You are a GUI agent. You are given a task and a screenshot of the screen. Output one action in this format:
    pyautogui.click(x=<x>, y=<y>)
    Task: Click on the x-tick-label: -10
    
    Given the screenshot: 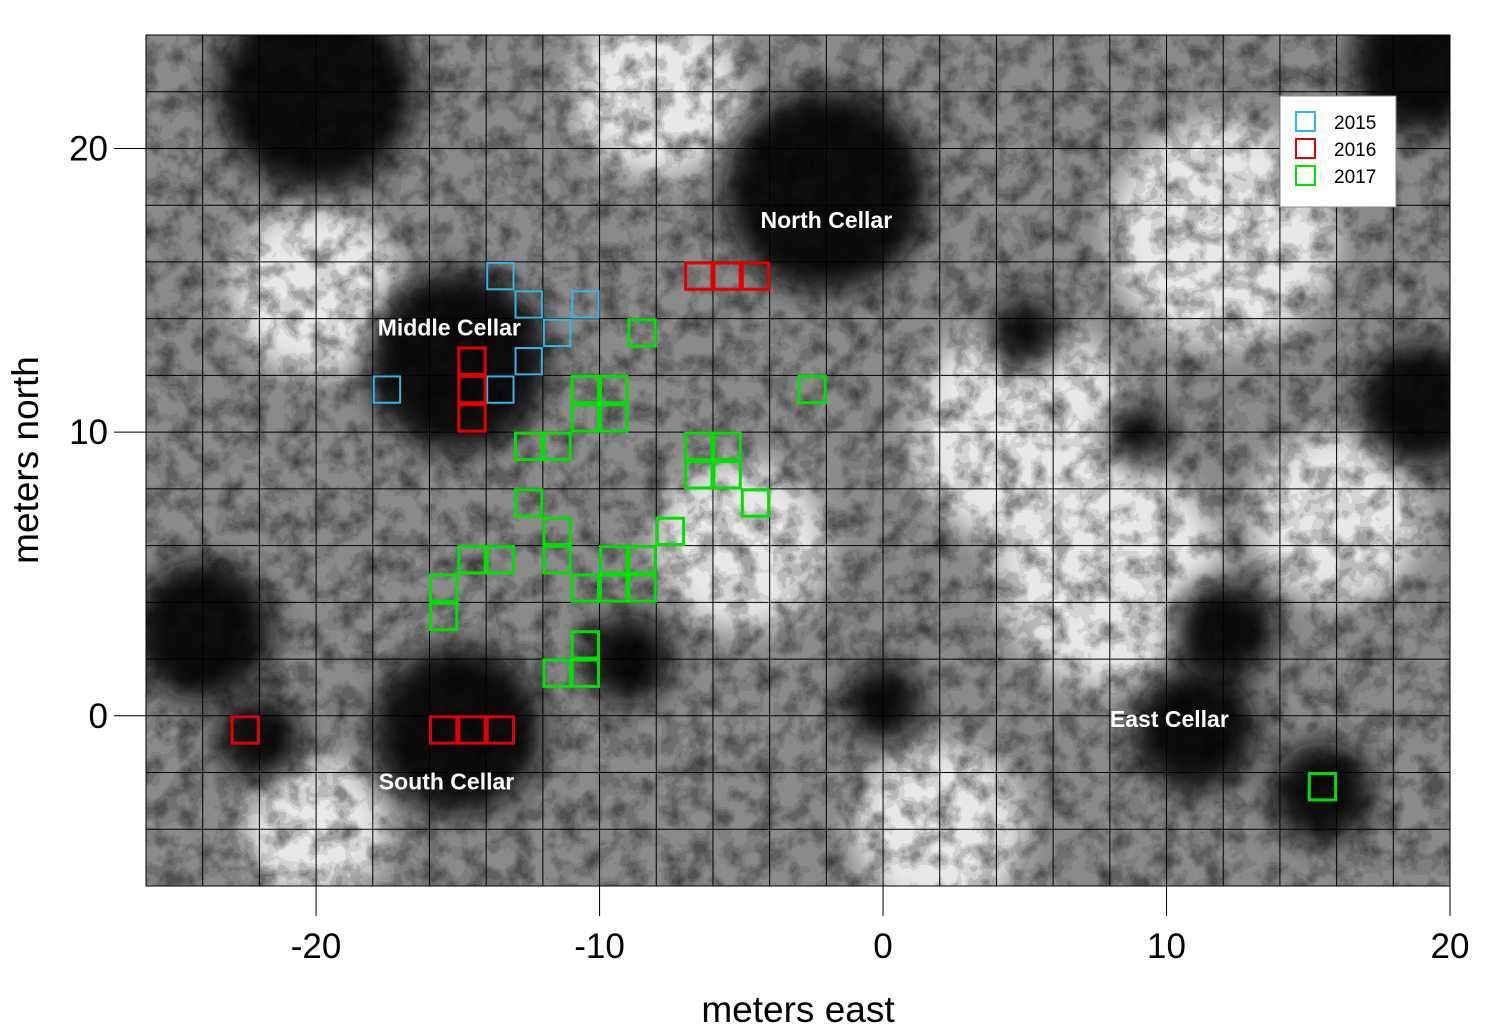 What is the action you would take?
    pyautogui.click(x=599, y=946)
    